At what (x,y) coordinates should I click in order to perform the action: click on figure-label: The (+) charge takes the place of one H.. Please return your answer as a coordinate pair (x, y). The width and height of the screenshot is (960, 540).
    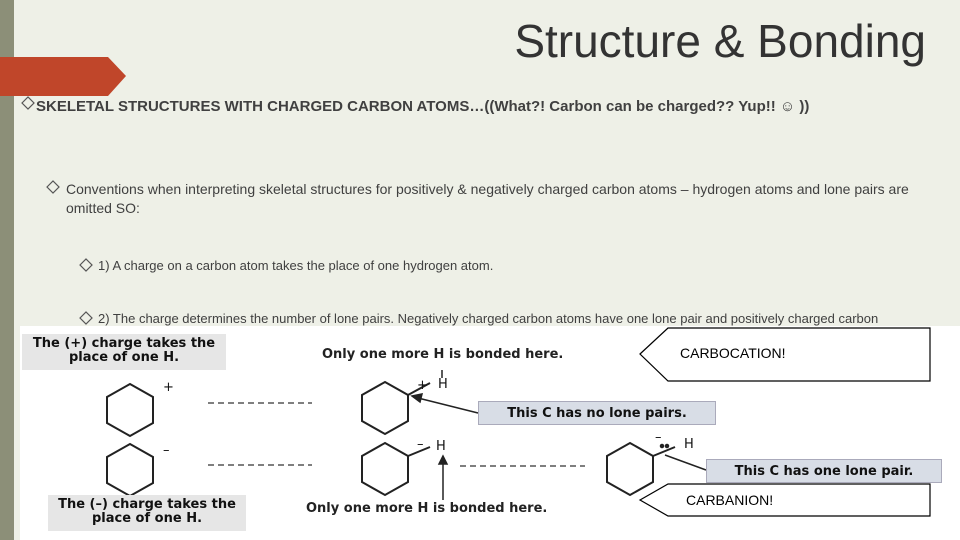
    Looking at the image, I should click on (124, 352).